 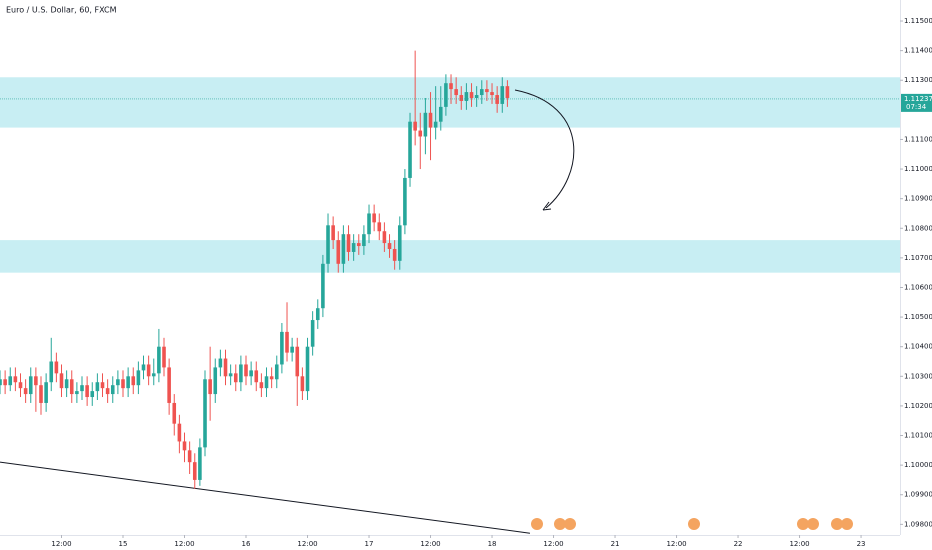 I want to click on x-tick-label: 16, so click(x=246, y=544).